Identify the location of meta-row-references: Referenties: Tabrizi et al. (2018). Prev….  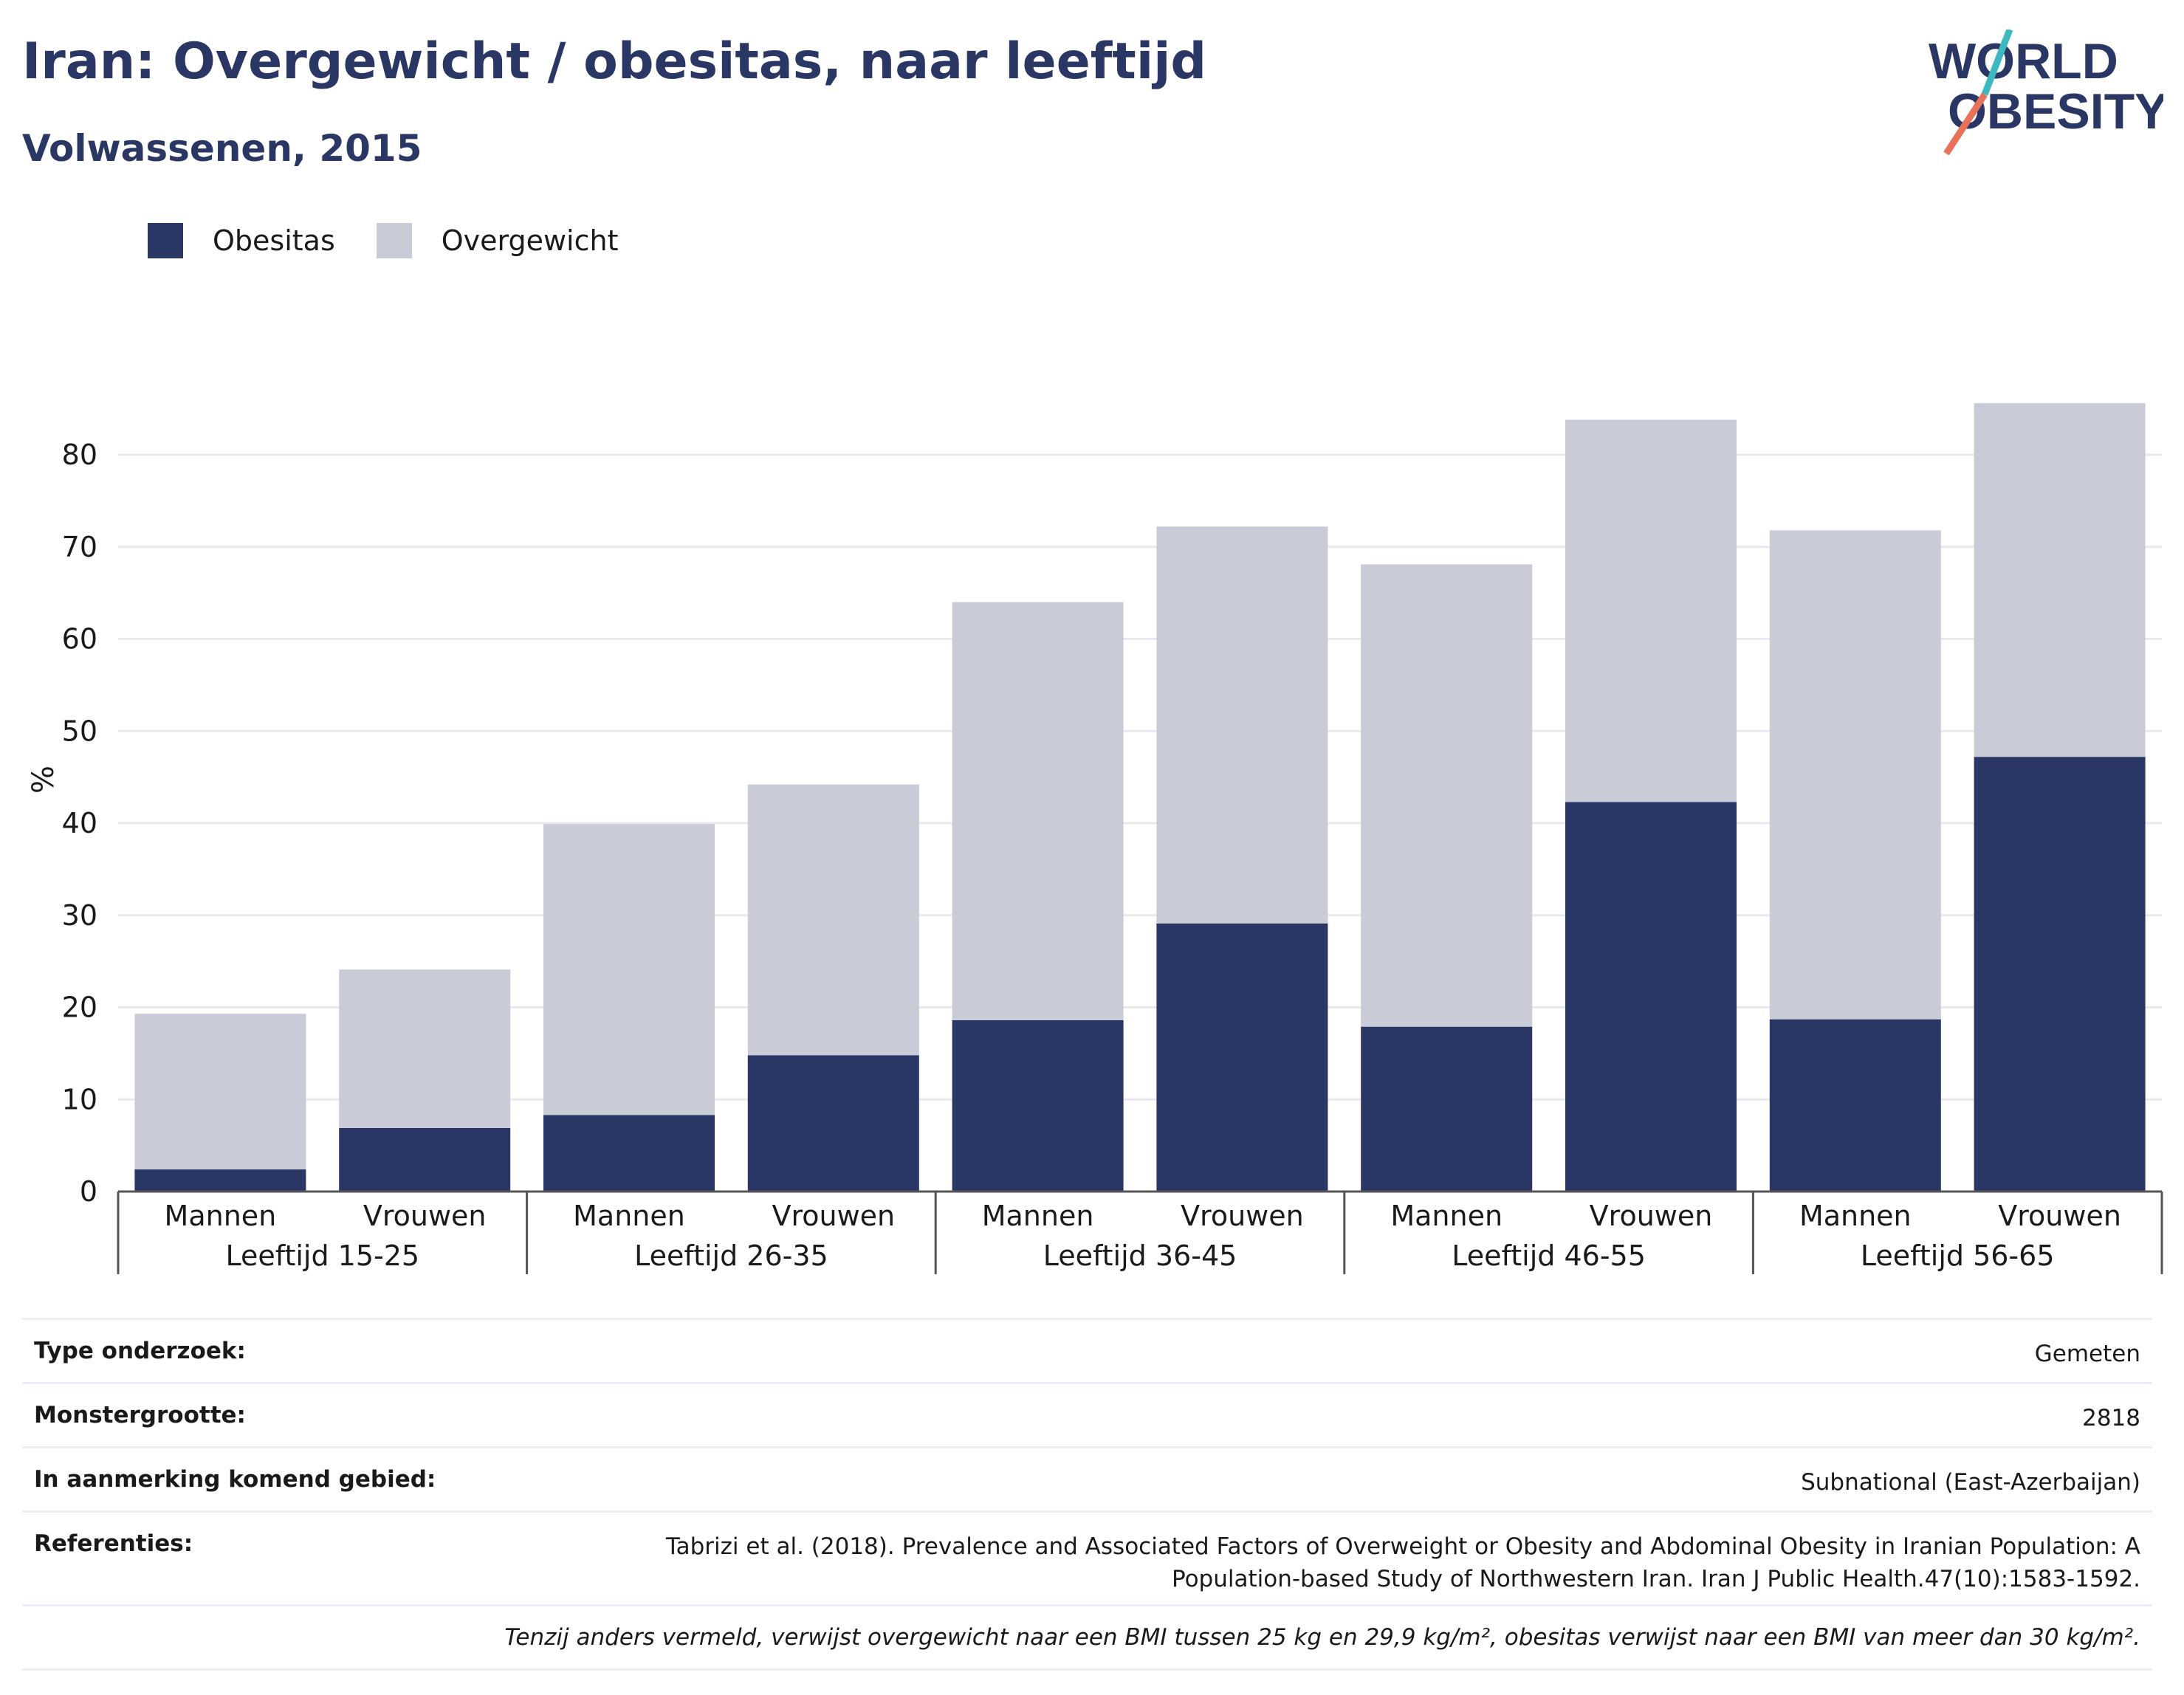
(1087, 1557).